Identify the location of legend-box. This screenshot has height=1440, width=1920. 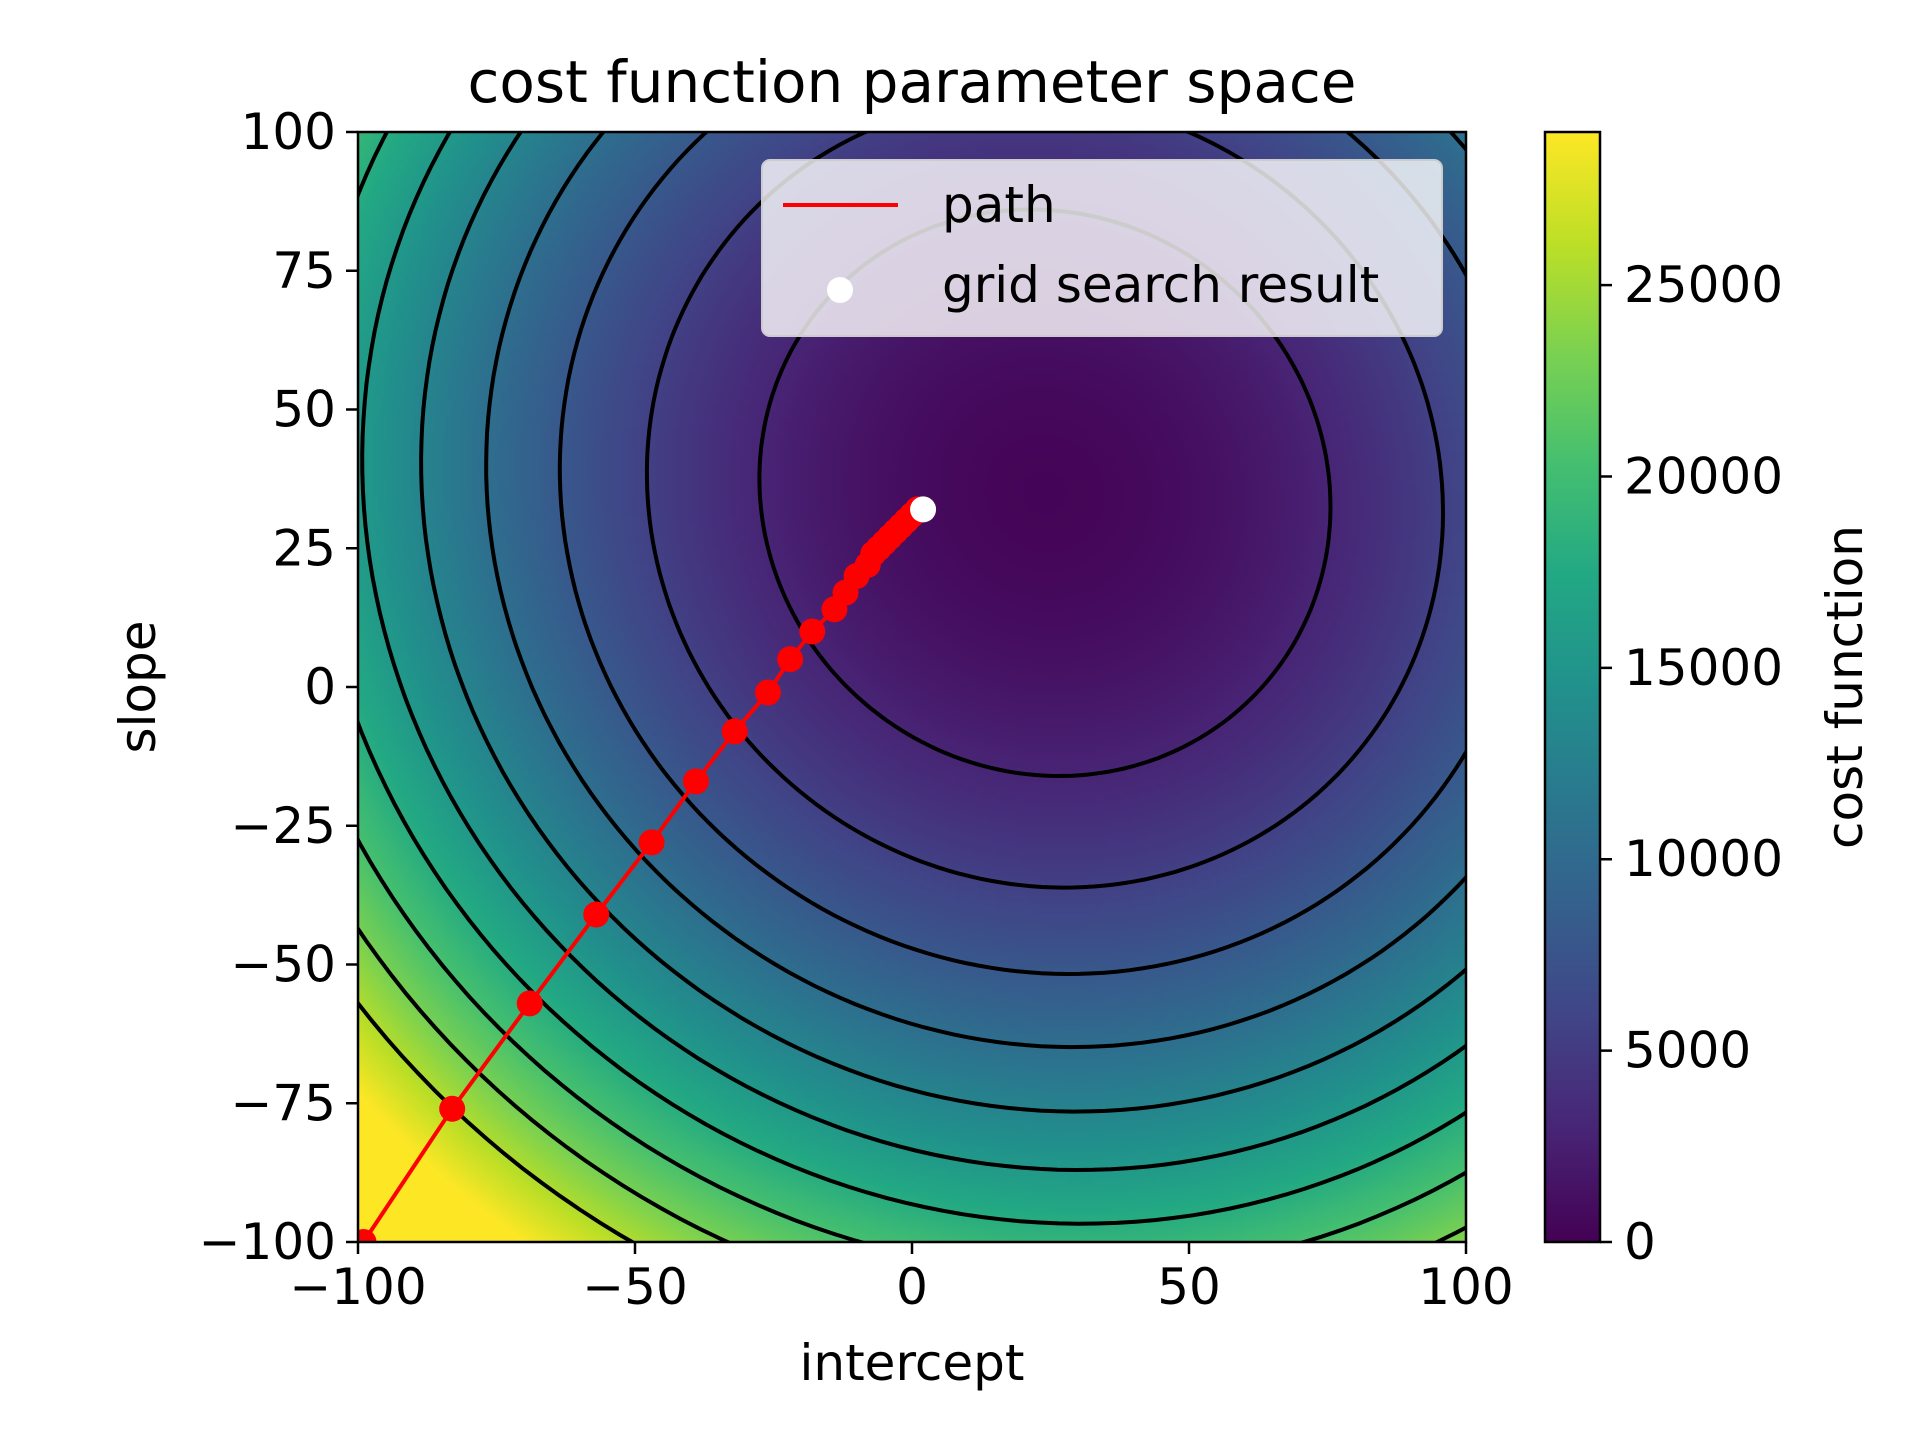
(1102, 248).